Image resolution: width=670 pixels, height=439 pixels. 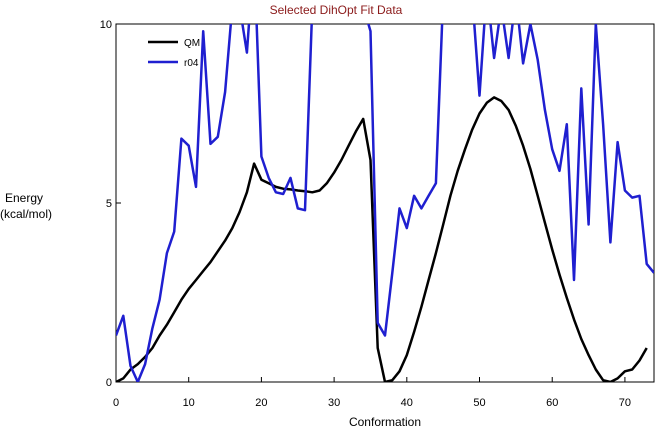 I want to click on x-tick-label: 50, so click(x=479, y=403).